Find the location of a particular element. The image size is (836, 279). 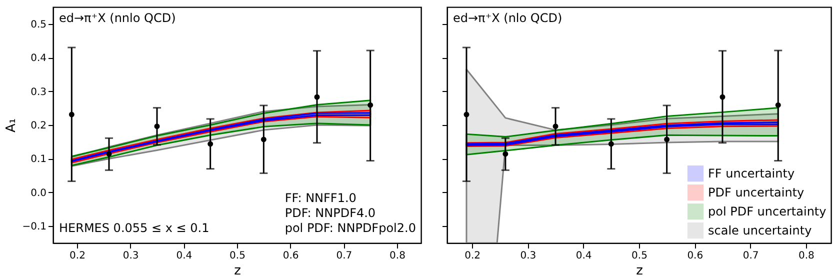

legend-label: scale uncertainty is located at coordinates (760, 231).